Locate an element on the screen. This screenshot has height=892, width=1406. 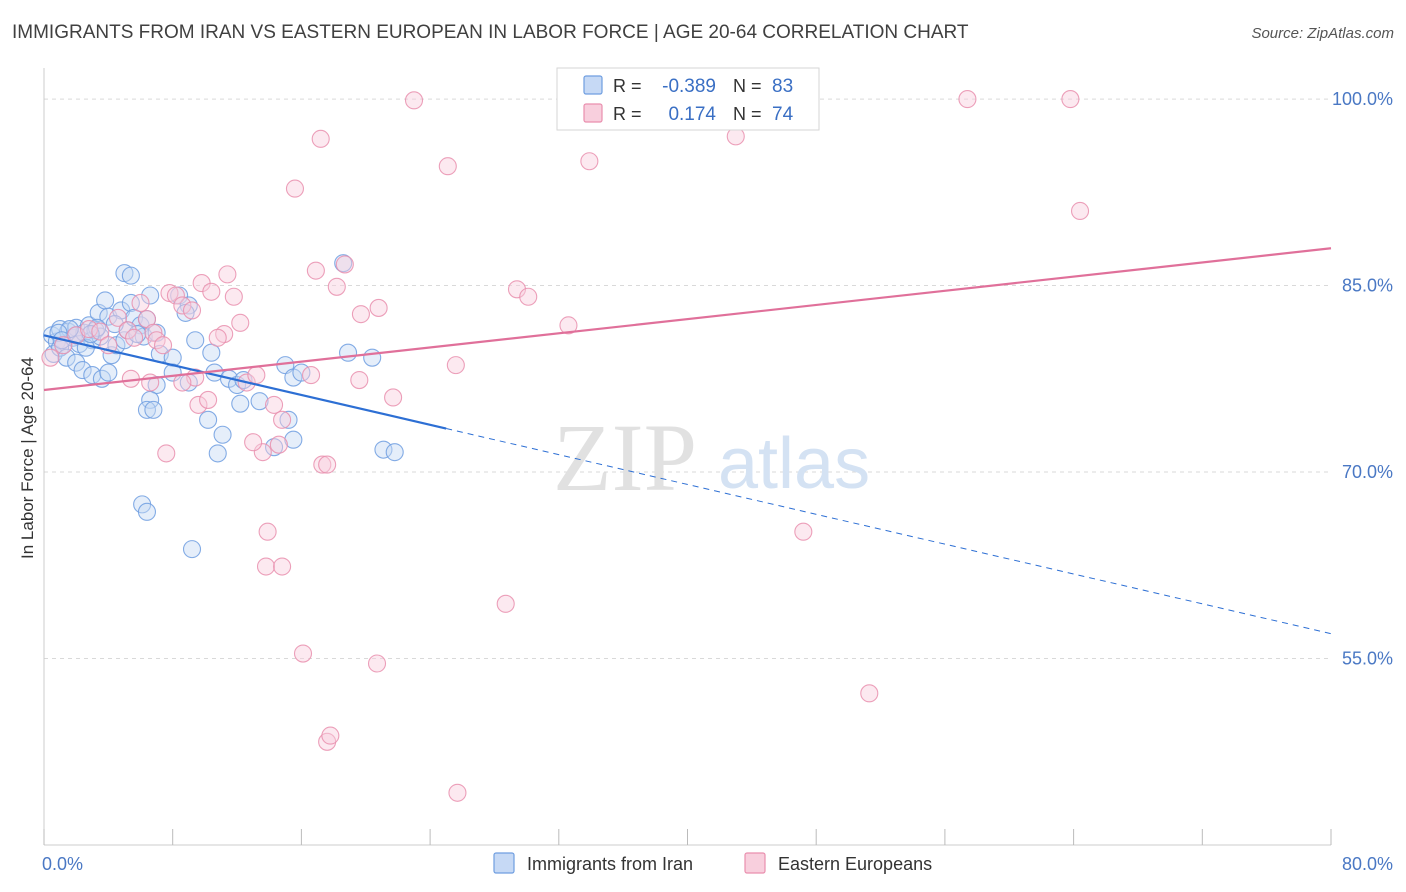
watermark: ZIP atlas is located at coordinates (711, 457).